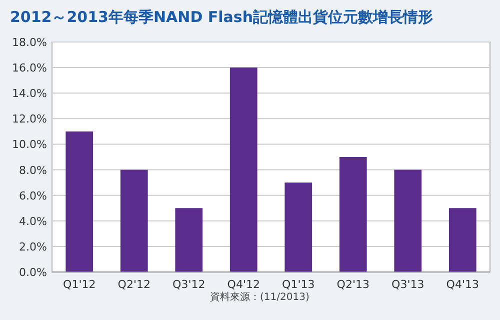  What do you see at coordinates (462, 284) in the screenshot?
I see `x-tick-label: Q4'13` at bounding box center [462, 284].